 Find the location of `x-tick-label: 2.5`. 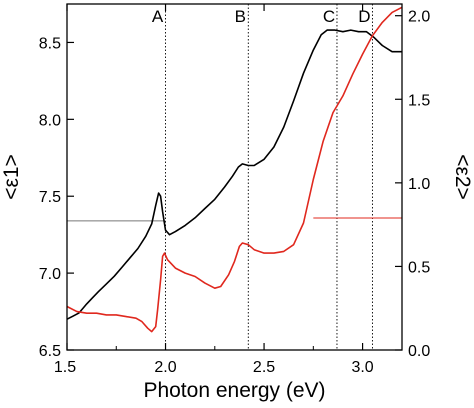

x-tick-label: 2.5 is located at coordinates (264, 367).